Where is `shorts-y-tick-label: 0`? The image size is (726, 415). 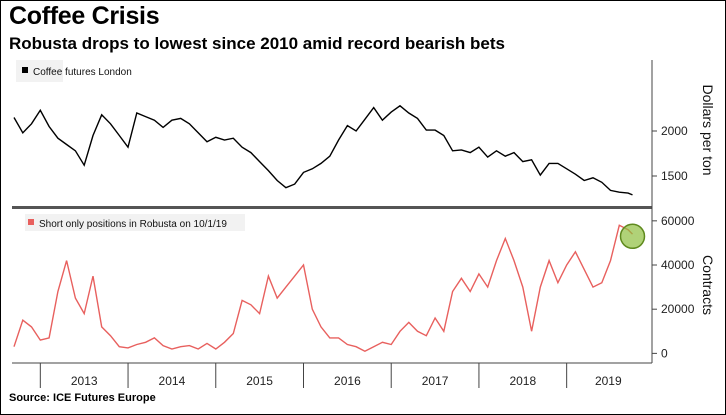 shorts-y-tick-label: 0 is located at coordinates (664, 353).